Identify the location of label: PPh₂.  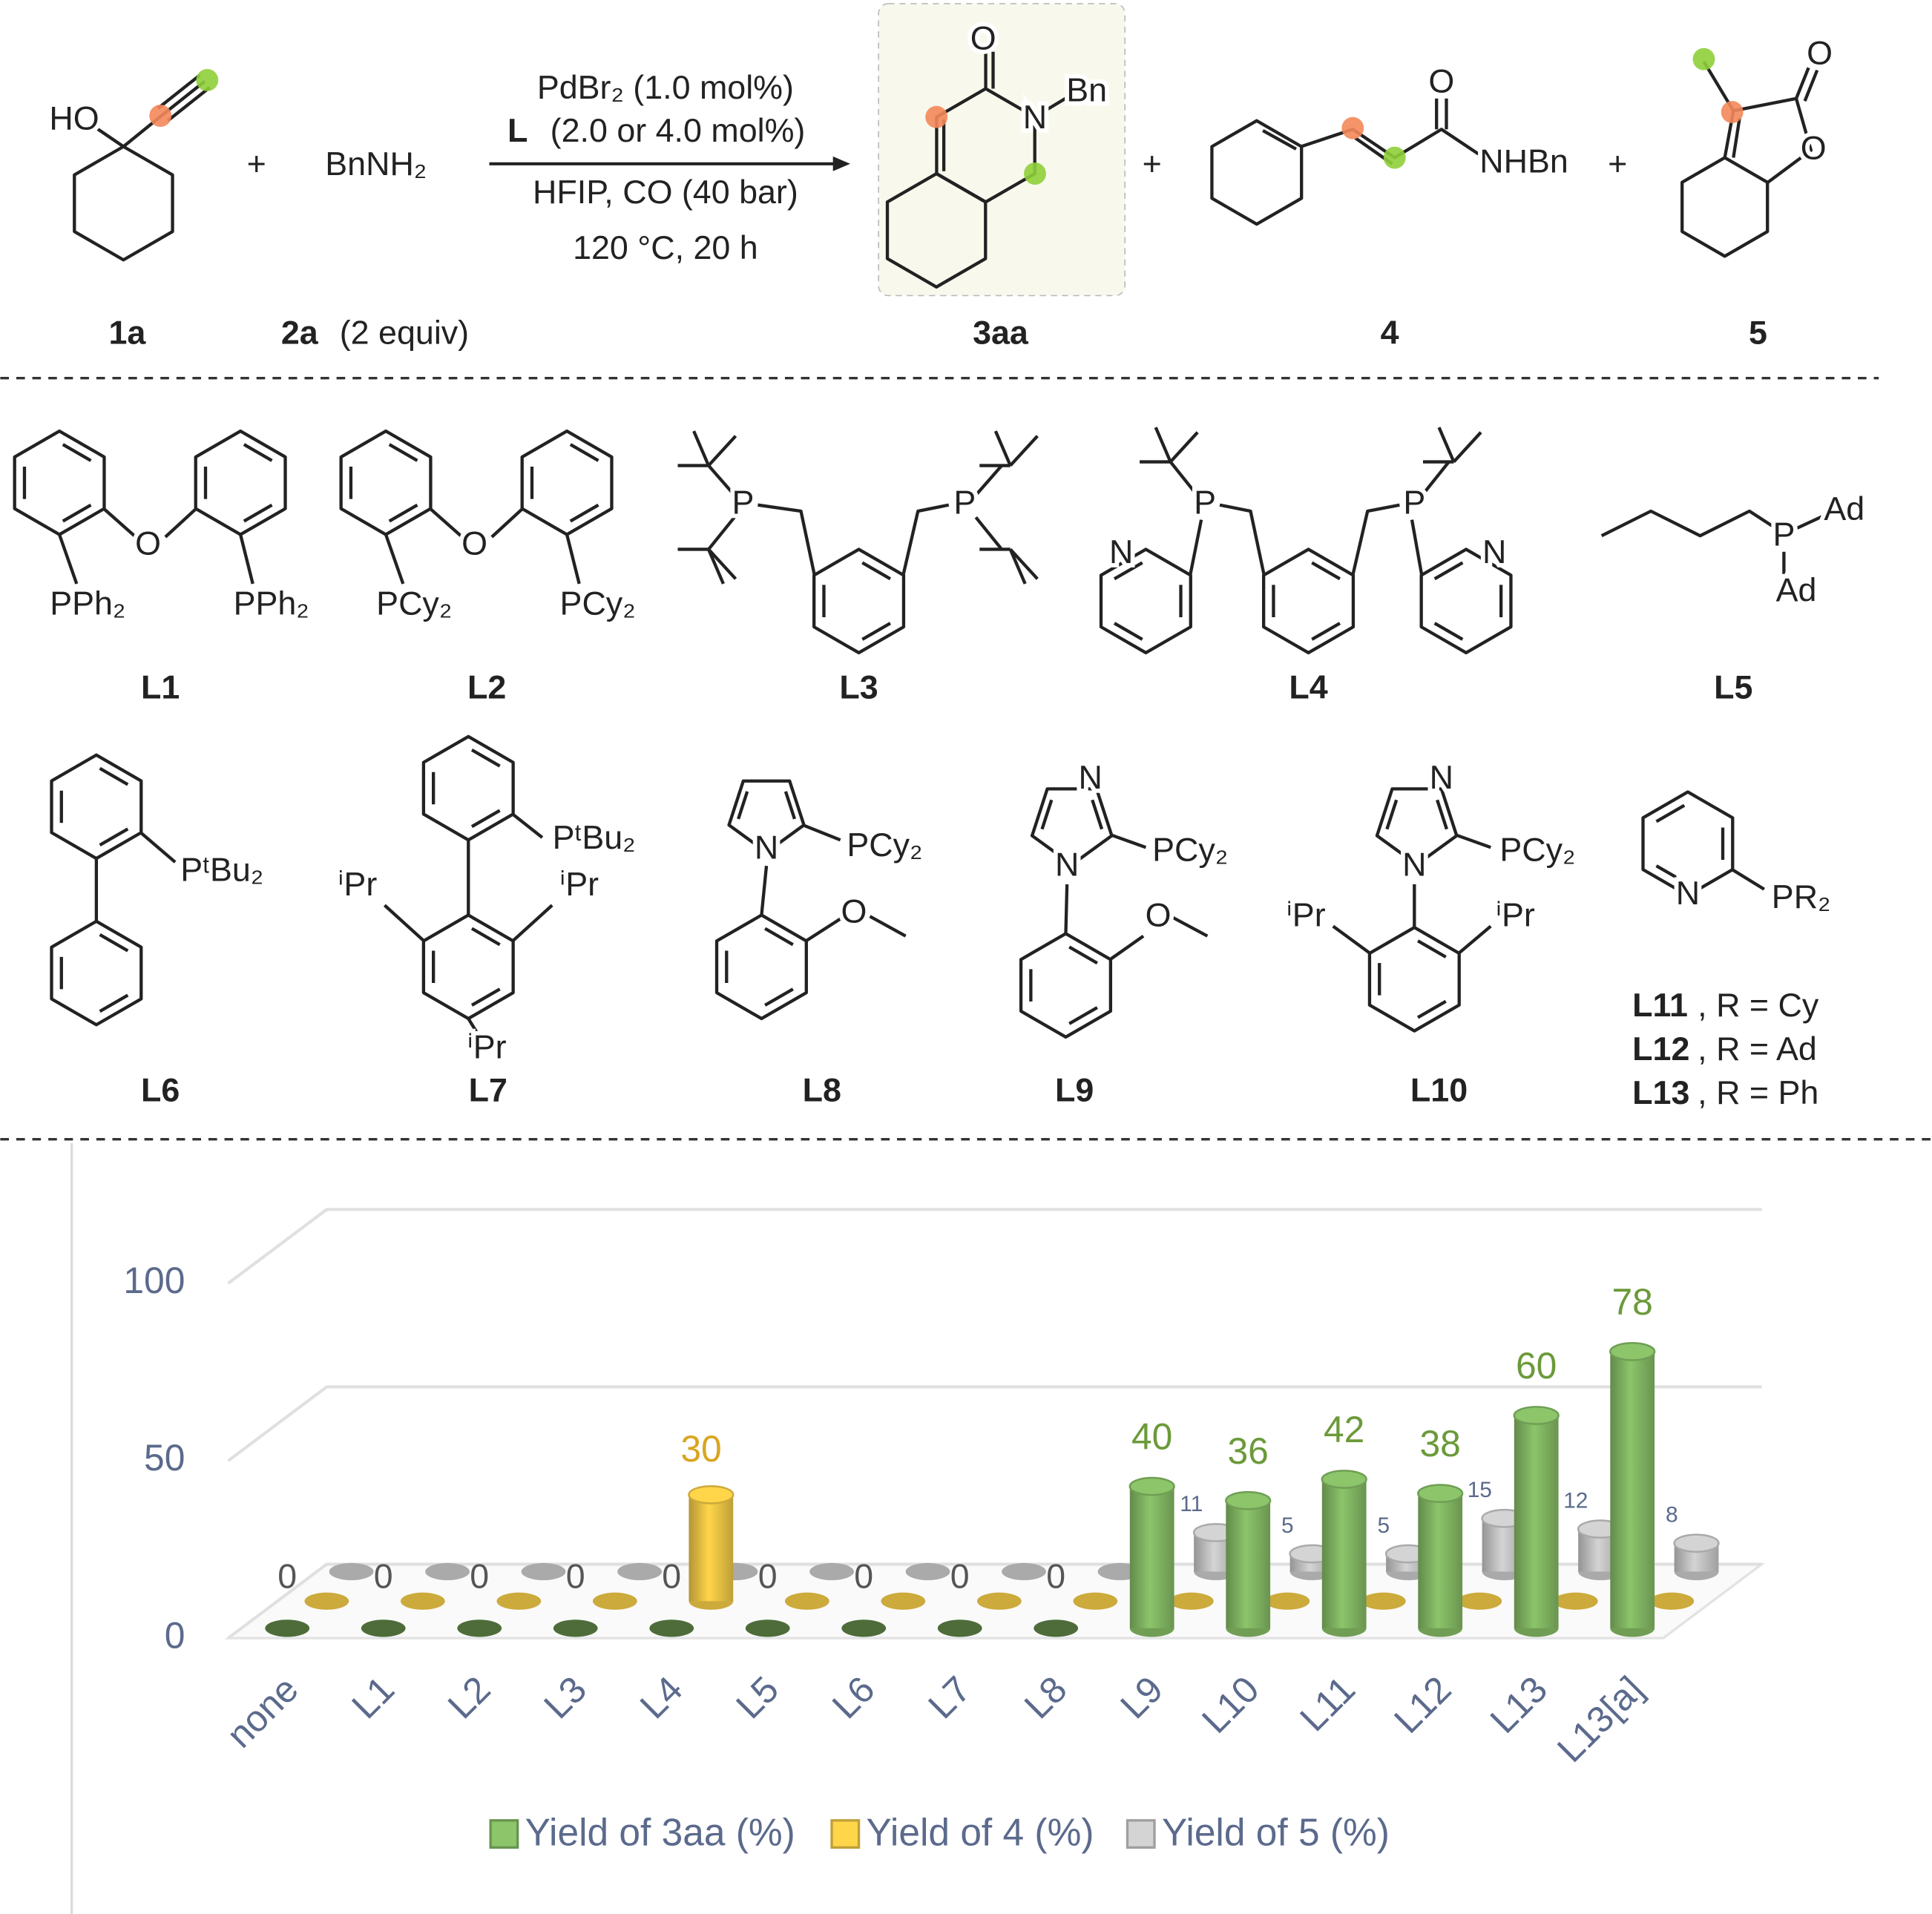
(271, 603).